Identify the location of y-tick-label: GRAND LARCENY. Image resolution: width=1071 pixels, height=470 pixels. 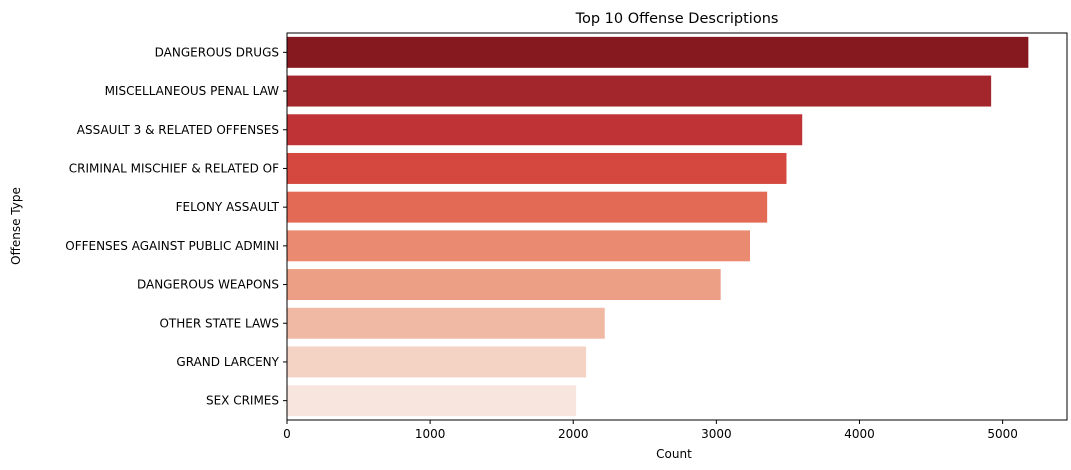
(227, 362).